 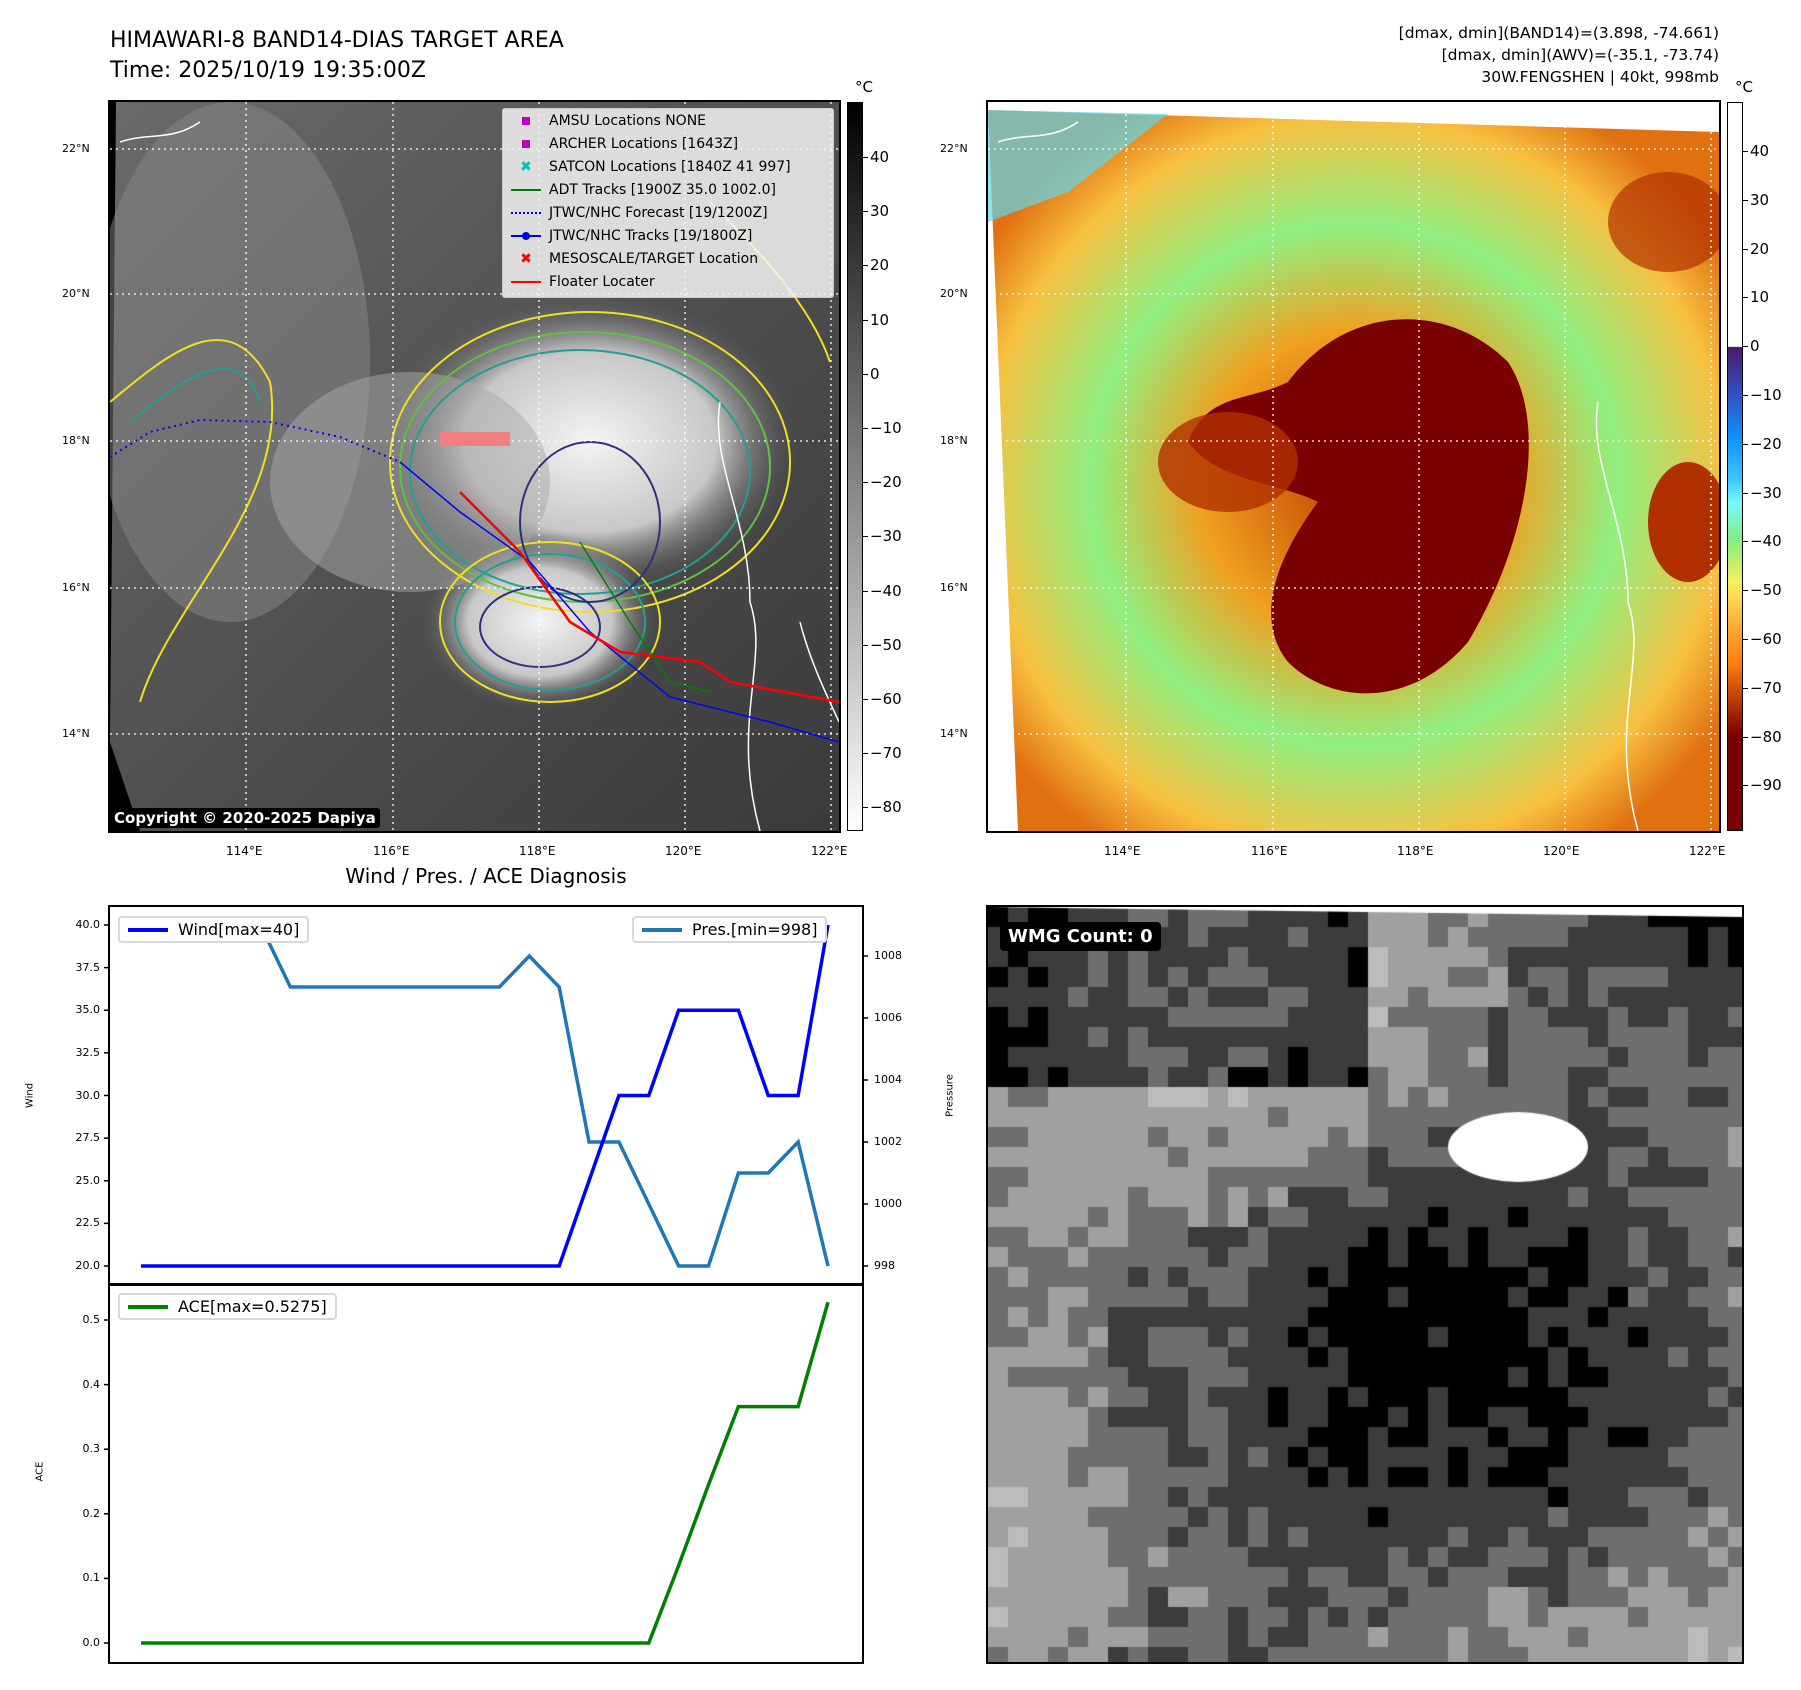 I want to click on pressure-axis-label: Pressure, so click(x=950, y=1095).